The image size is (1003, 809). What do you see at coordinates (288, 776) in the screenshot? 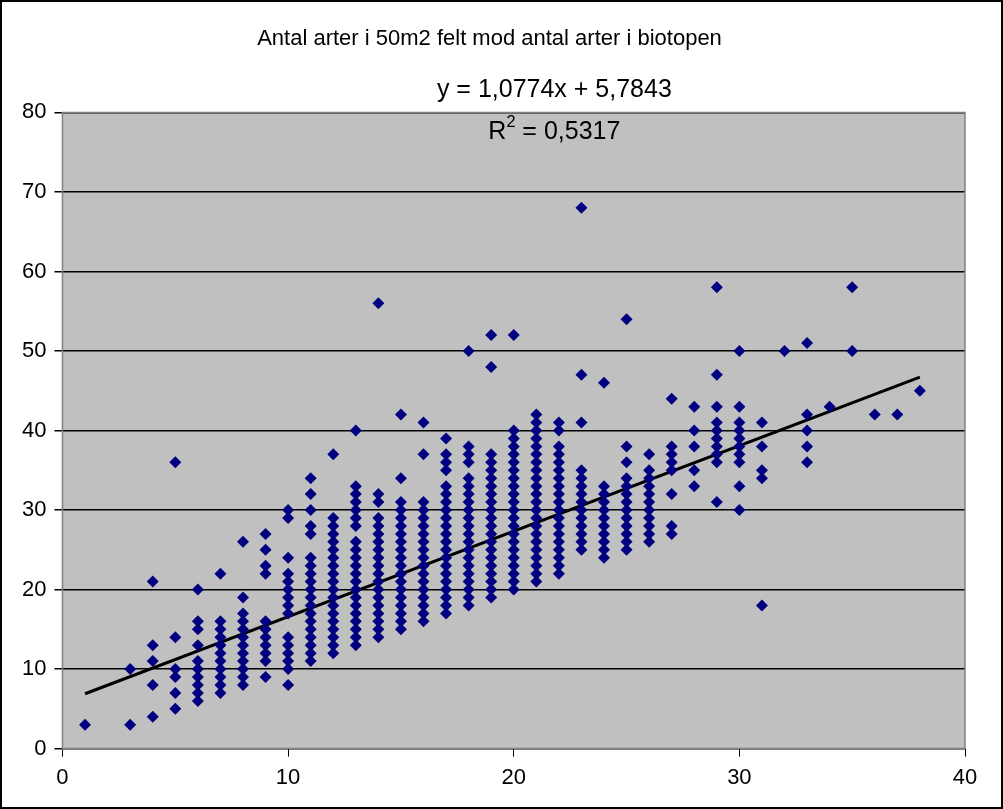
I see `x-tick-label: 10` at bounding box center [288, 776].